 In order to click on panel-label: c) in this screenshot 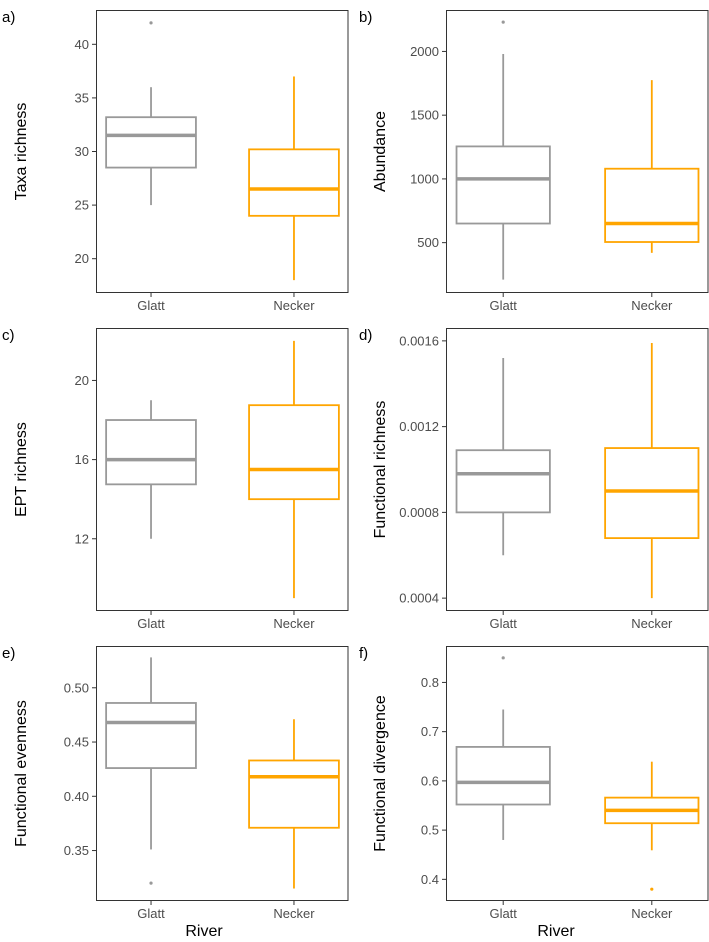, I will do `click(8, 335)`.